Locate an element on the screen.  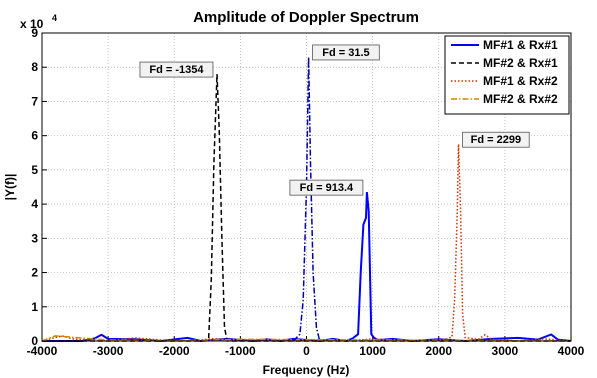
x-tick-label: -4000 is located at coordinates (42, 351).